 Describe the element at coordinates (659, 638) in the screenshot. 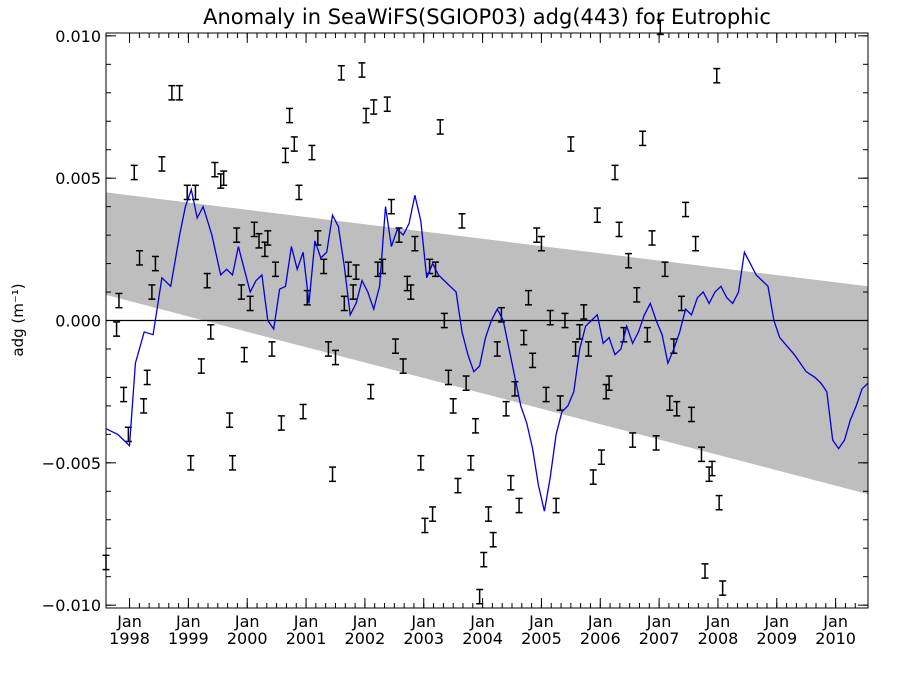

I see `x-tick-year: 2007` at that location.